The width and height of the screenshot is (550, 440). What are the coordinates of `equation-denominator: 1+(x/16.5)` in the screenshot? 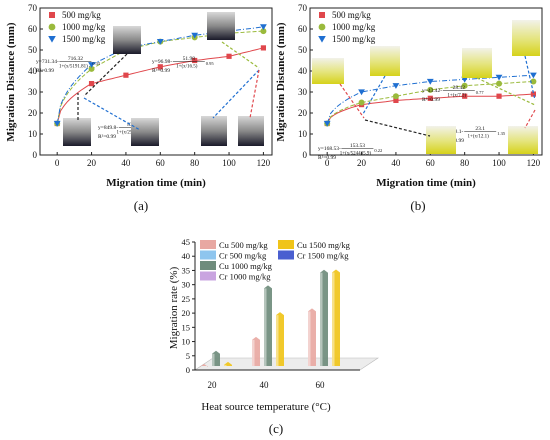 It's located at (187, 67).